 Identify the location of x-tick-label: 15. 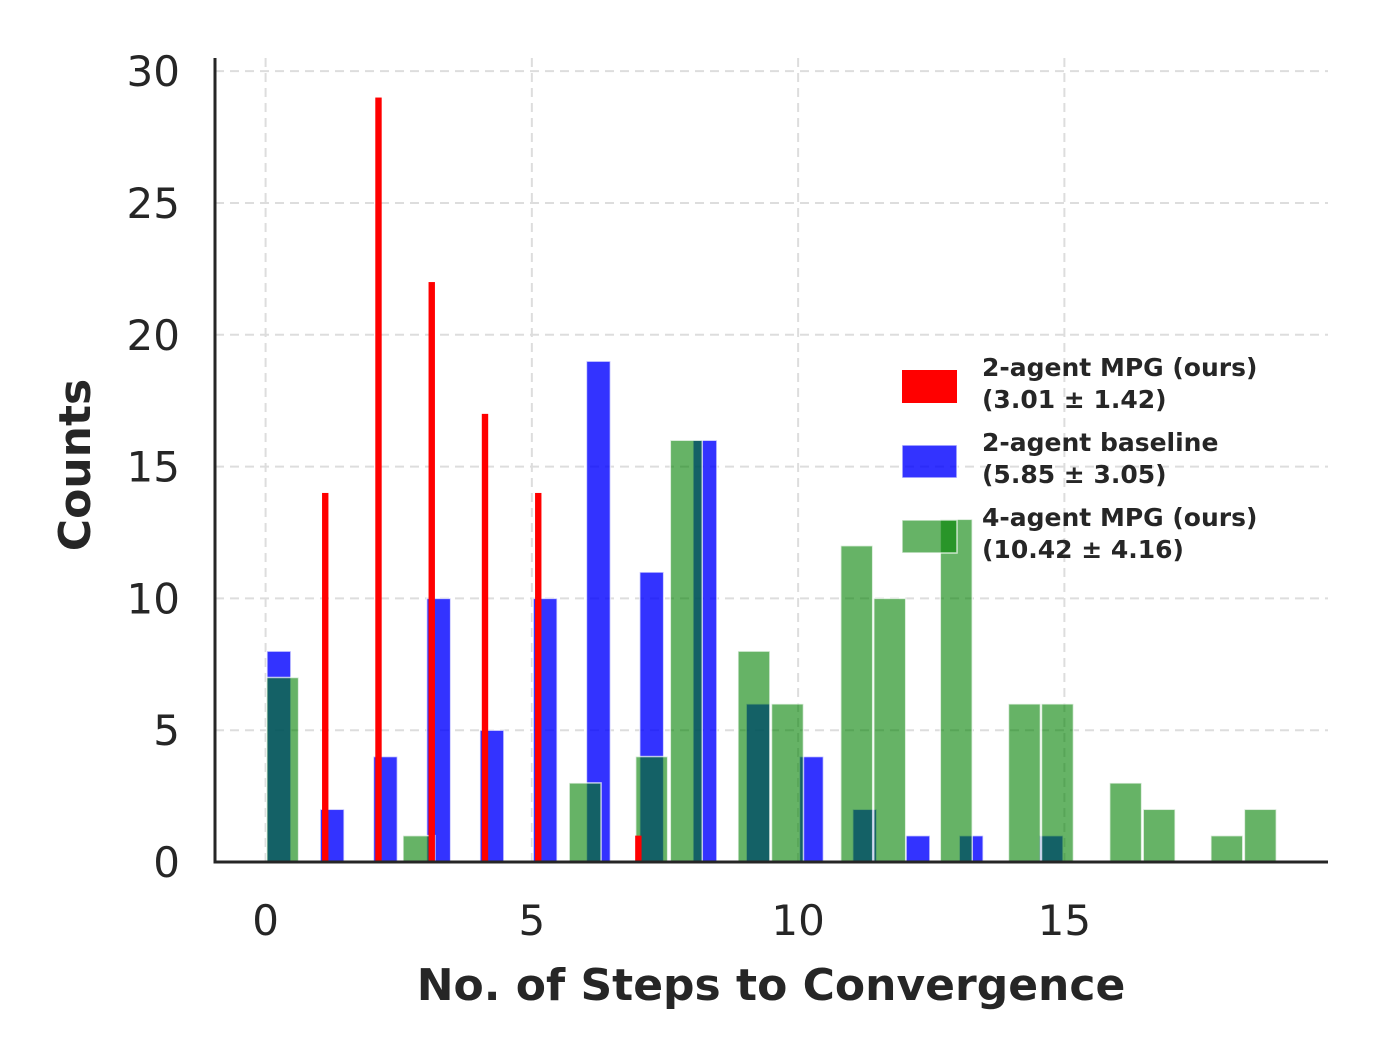
(1064, 920).